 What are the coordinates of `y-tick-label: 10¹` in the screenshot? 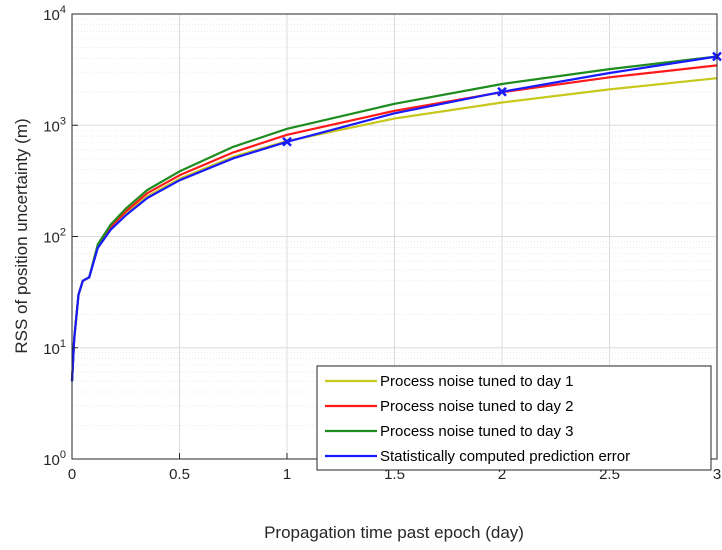 It's located at (54, 348).